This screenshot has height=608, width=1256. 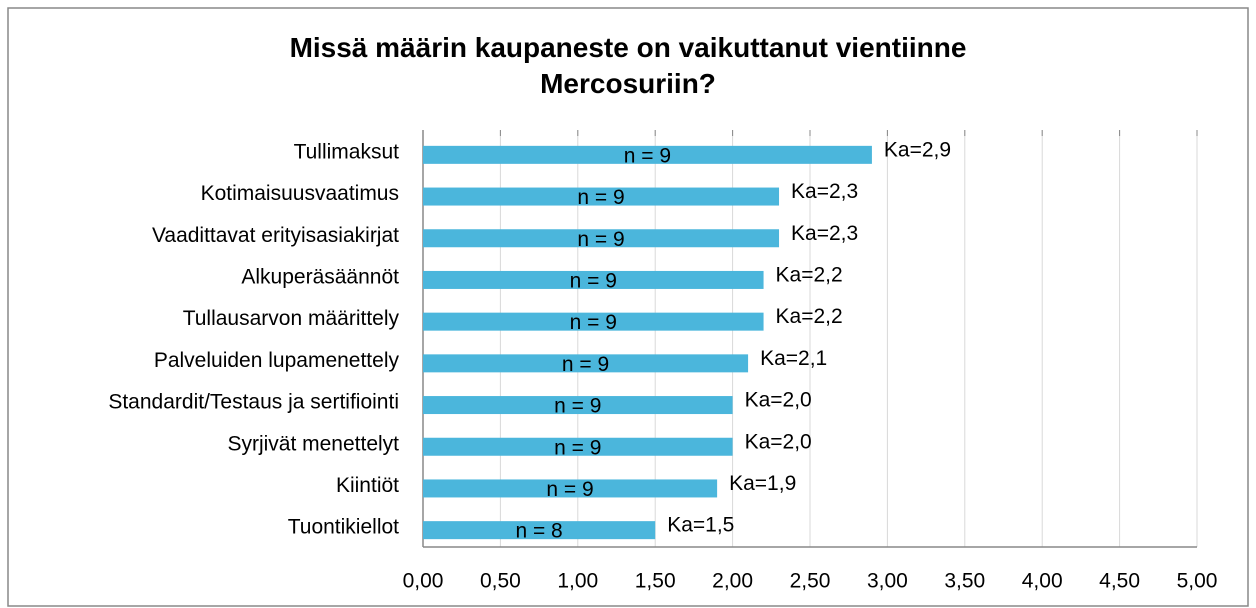 What do you see at coordinates (732, 581) in the screenshot?
I see `x-tick-label: 2,00` at bounding box center [732, 581].